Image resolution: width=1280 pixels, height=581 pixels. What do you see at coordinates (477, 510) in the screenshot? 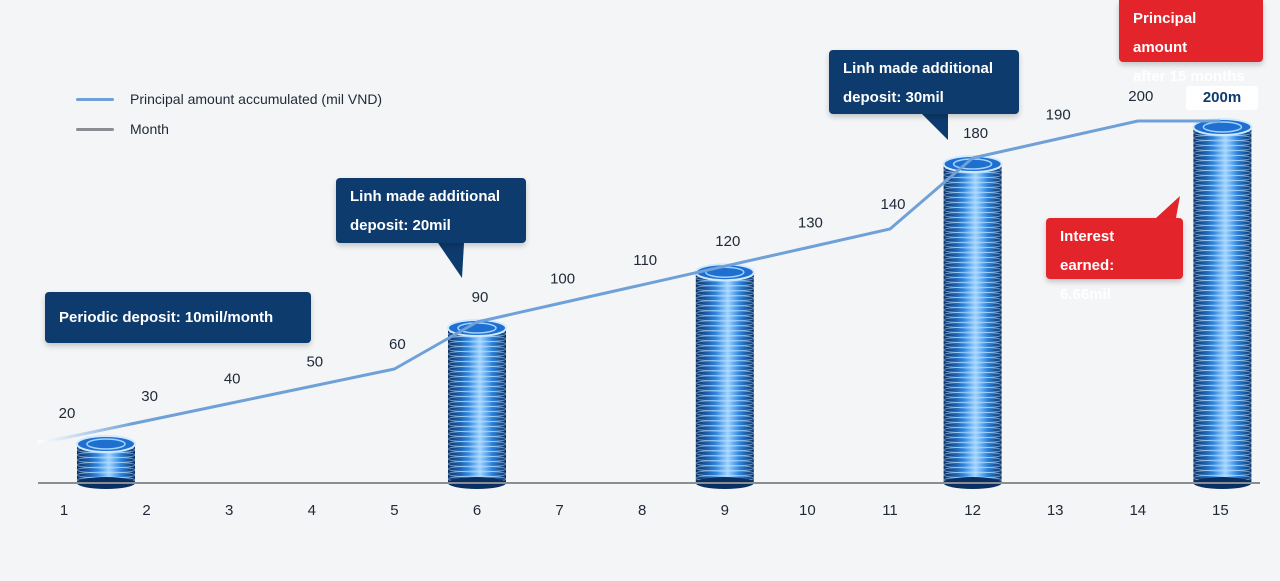
I see `x-tick-label: 6` at bounding box center [477, 510].